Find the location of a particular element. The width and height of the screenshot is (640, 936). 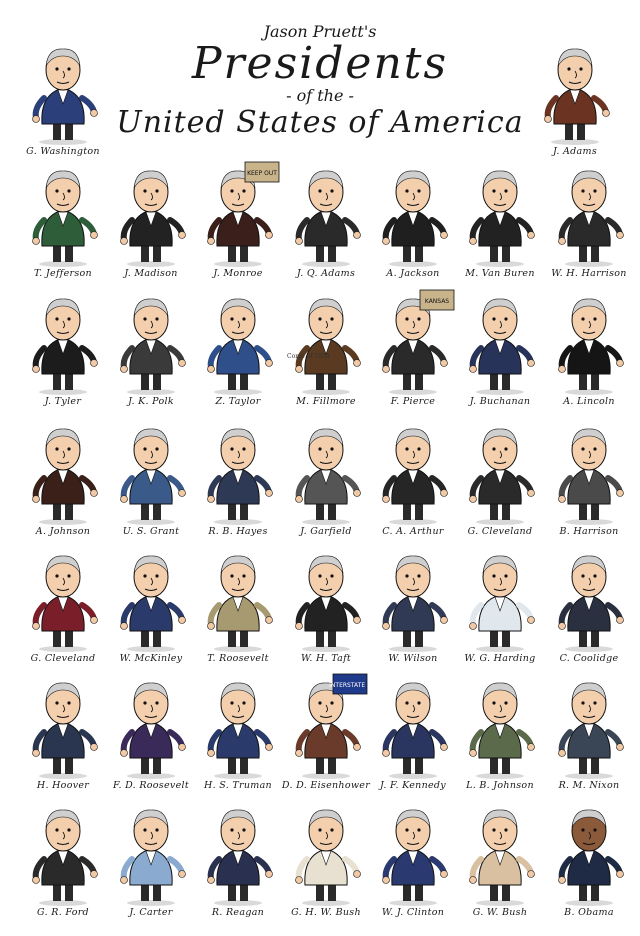

title-country: United States of America is located at coordinates (320, 122).